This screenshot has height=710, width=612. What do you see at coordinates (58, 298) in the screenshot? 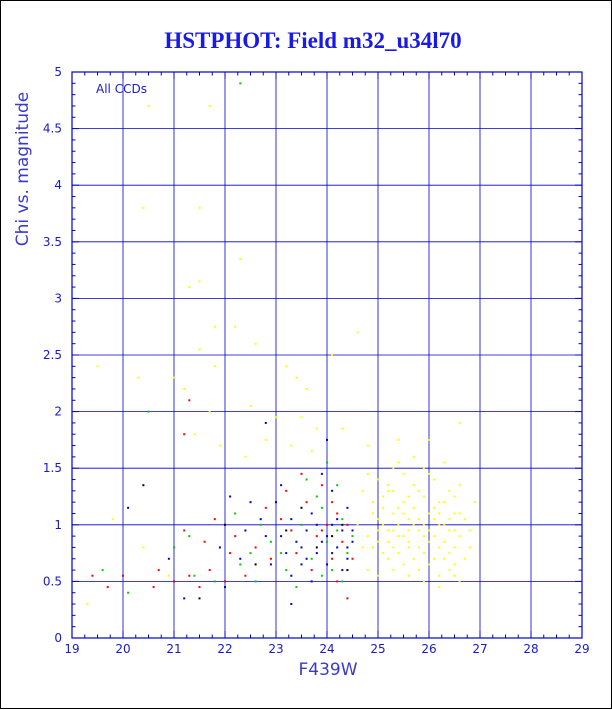
I see `y-tick-label: 3` at bounding box center [58, 298].